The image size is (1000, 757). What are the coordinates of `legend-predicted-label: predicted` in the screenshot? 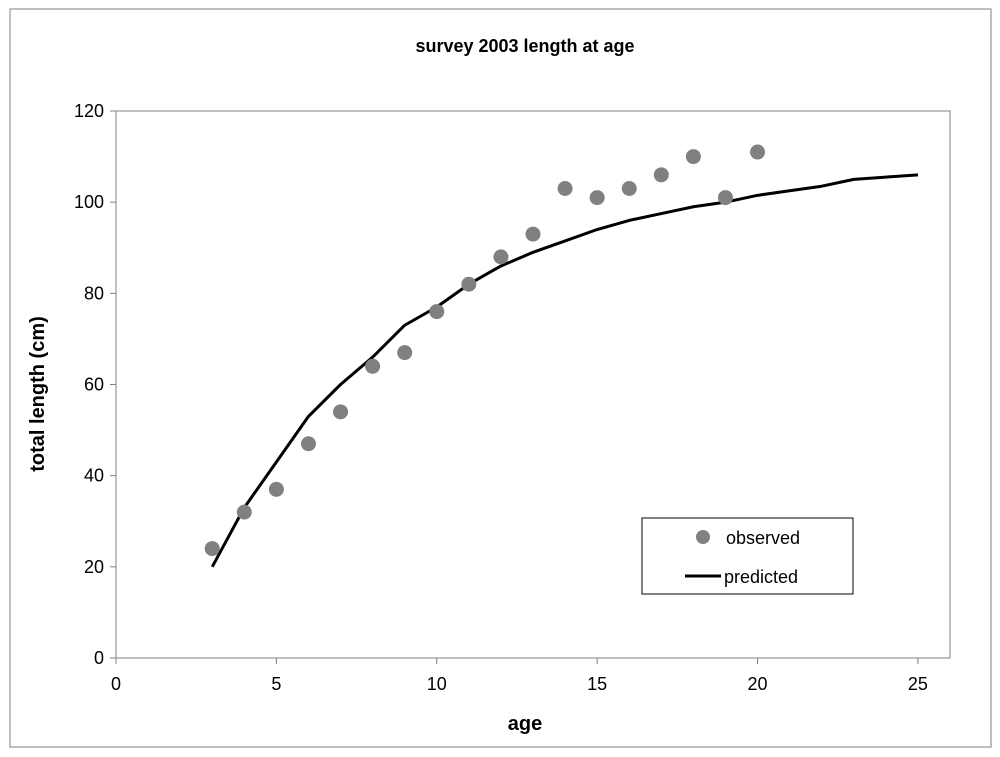 It's located at (761, 577).